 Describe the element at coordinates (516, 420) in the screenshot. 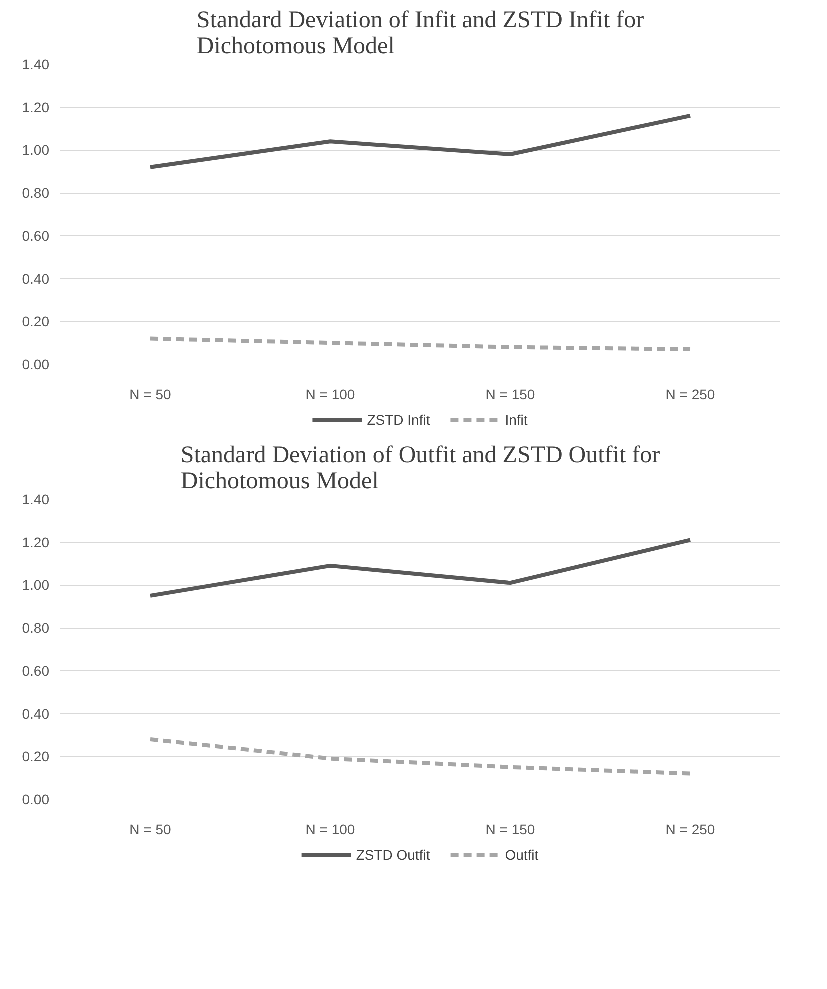

I see `legend-label: Infit` at that location.